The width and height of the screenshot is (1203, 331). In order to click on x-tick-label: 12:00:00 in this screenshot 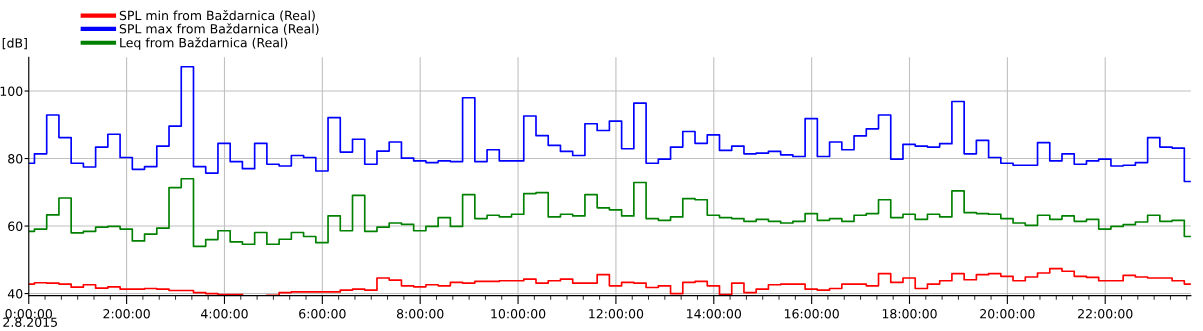, I will do `click(616, 314)`.